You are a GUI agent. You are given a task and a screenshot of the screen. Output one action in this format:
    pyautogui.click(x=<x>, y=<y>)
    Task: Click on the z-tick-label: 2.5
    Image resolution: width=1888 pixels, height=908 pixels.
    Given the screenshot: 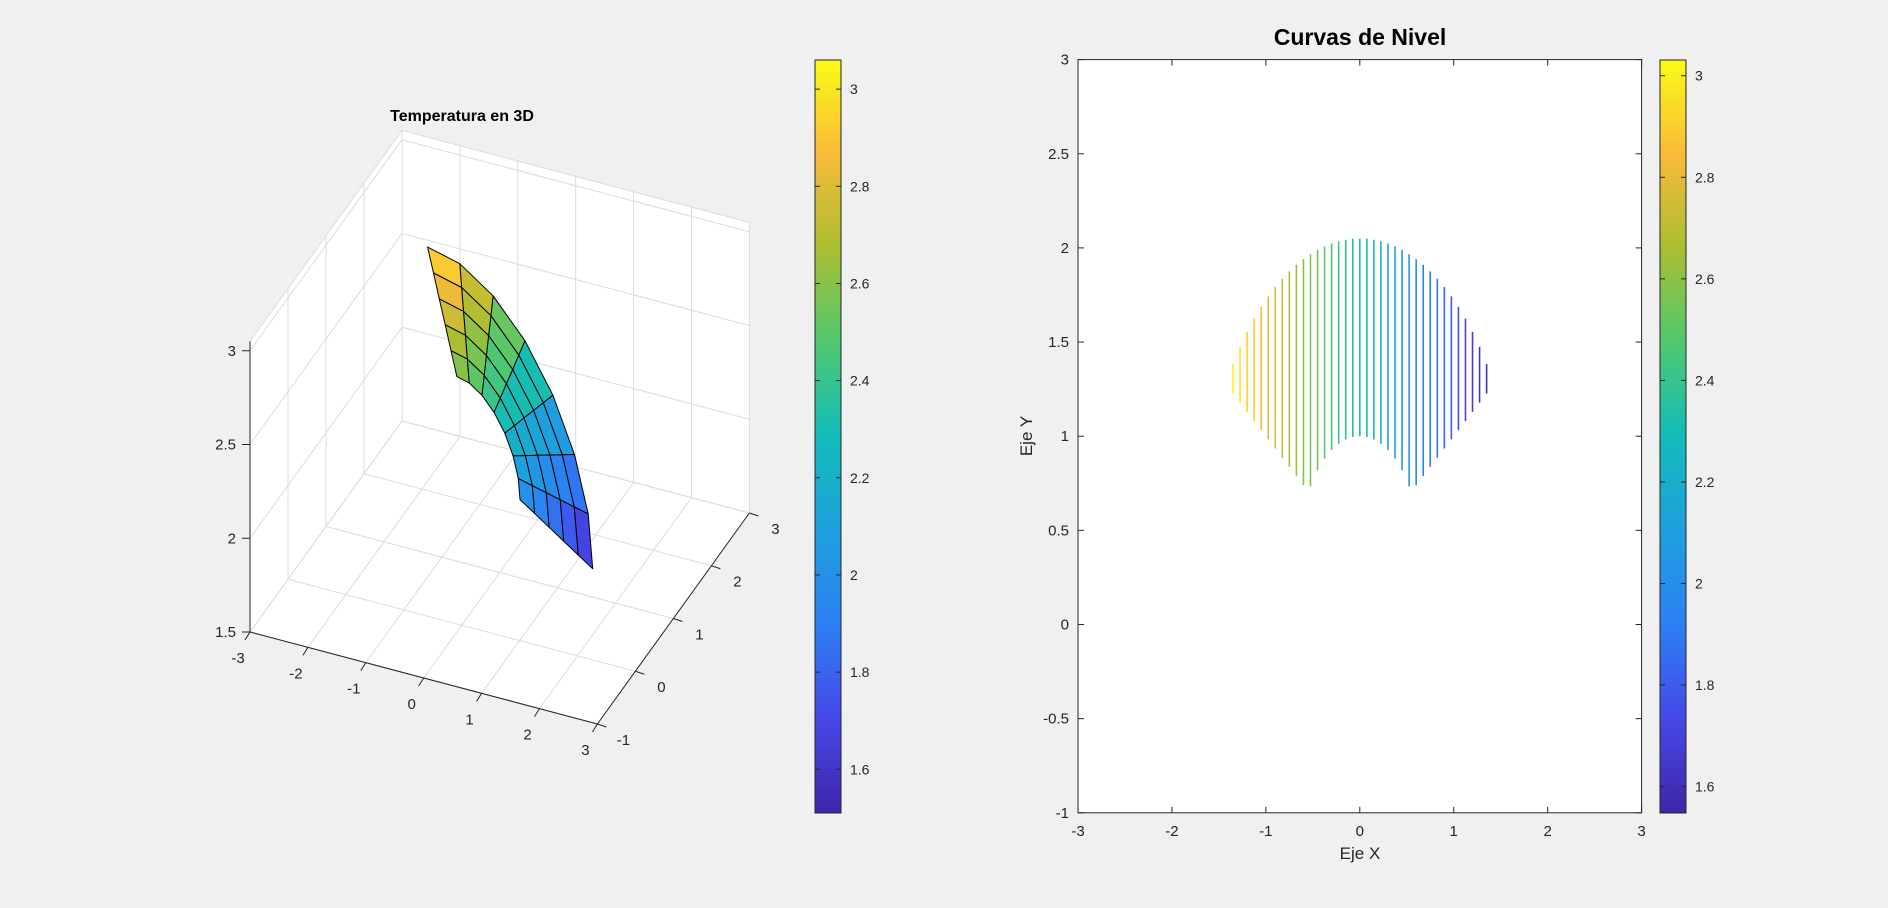 What is the action you would take?
    pyautogui.click(x=225, y=445)
    